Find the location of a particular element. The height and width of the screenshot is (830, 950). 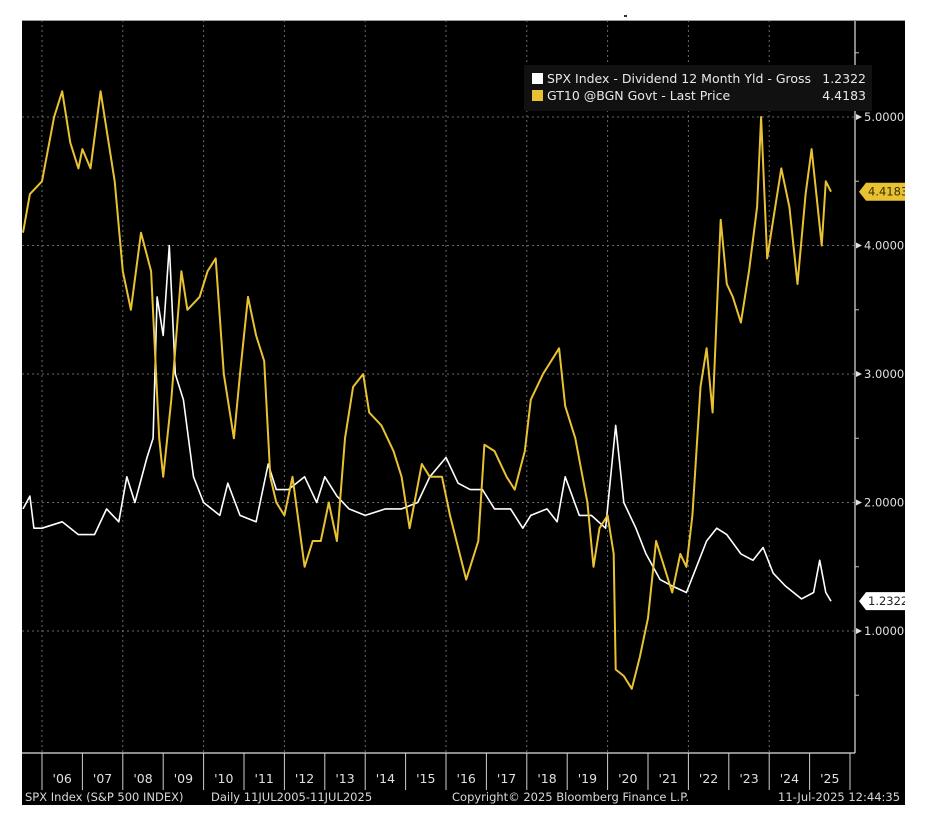

last-value-badge-spx-text: 1.2322 is located at coordinates (886, 601).